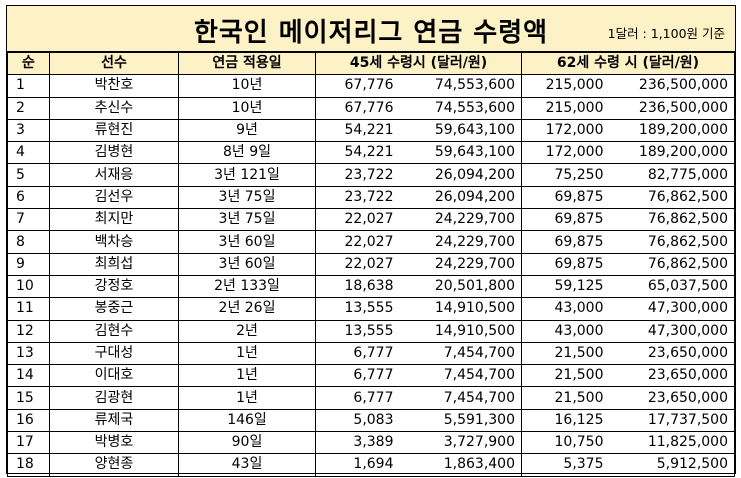 The height and width of the screenshot is (478, 741). I want to click on row-index: 16, so click(28, 420).